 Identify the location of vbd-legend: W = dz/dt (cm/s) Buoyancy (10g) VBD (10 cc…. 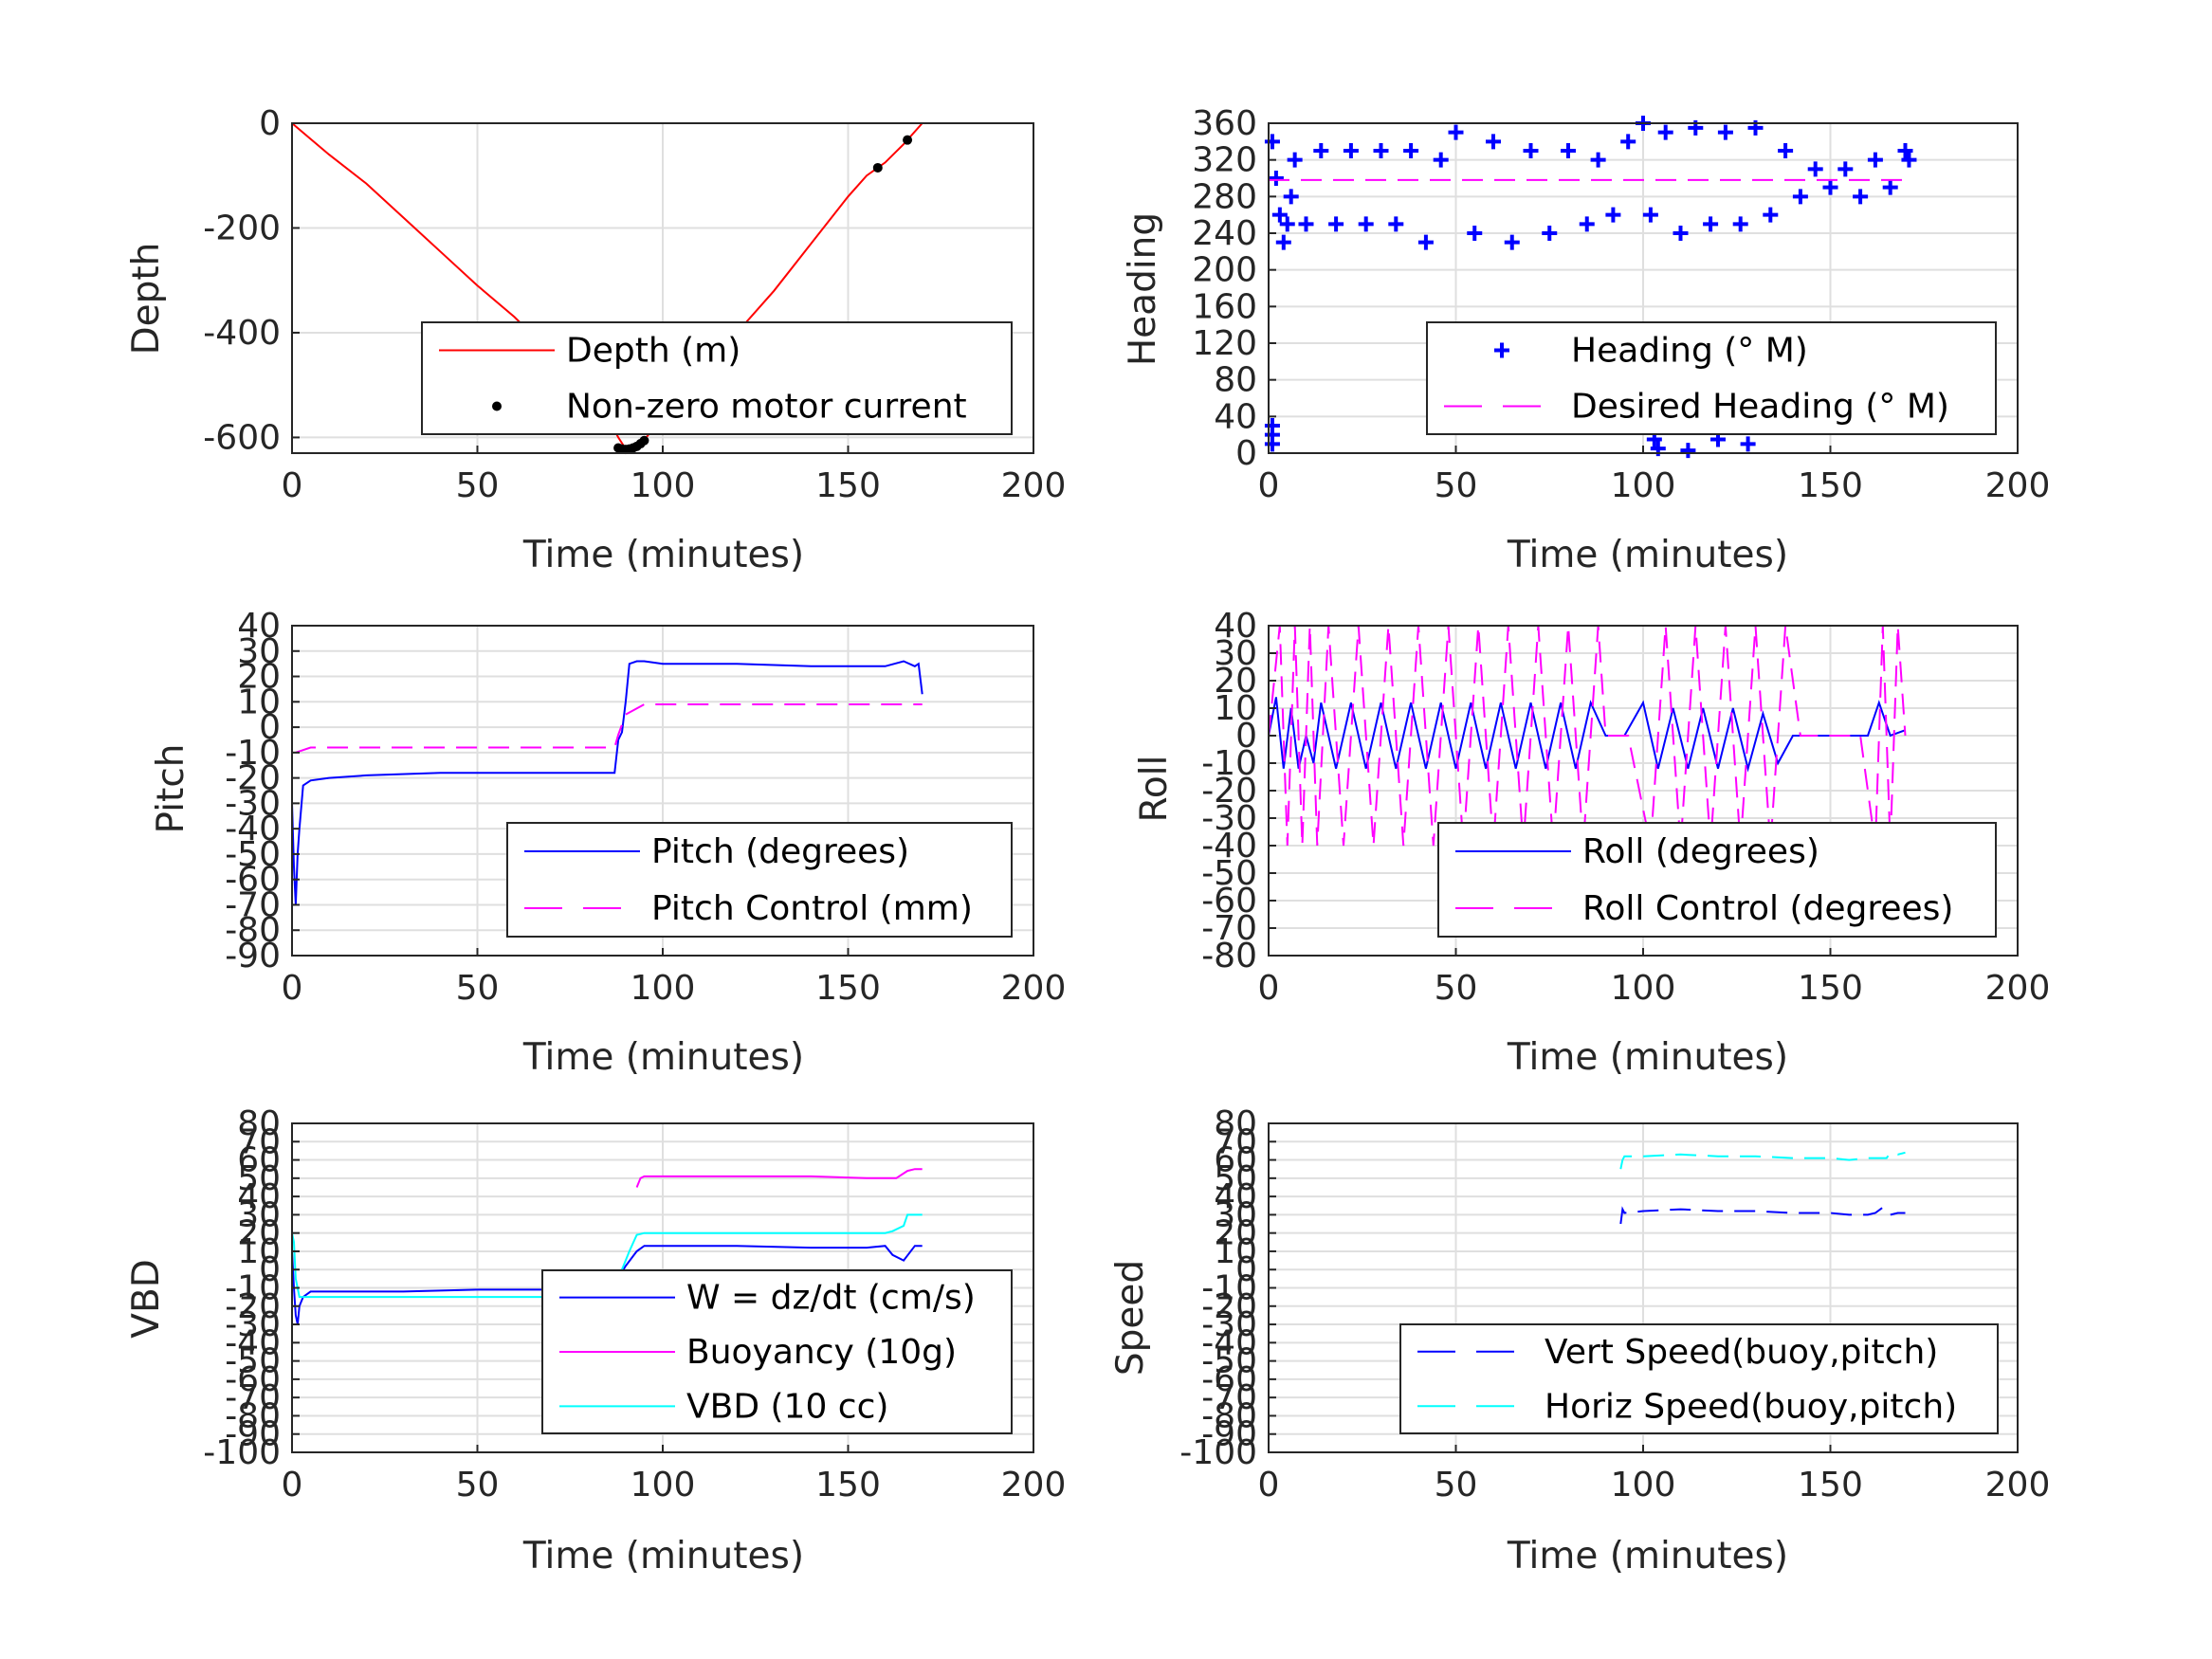
(777, 1351).